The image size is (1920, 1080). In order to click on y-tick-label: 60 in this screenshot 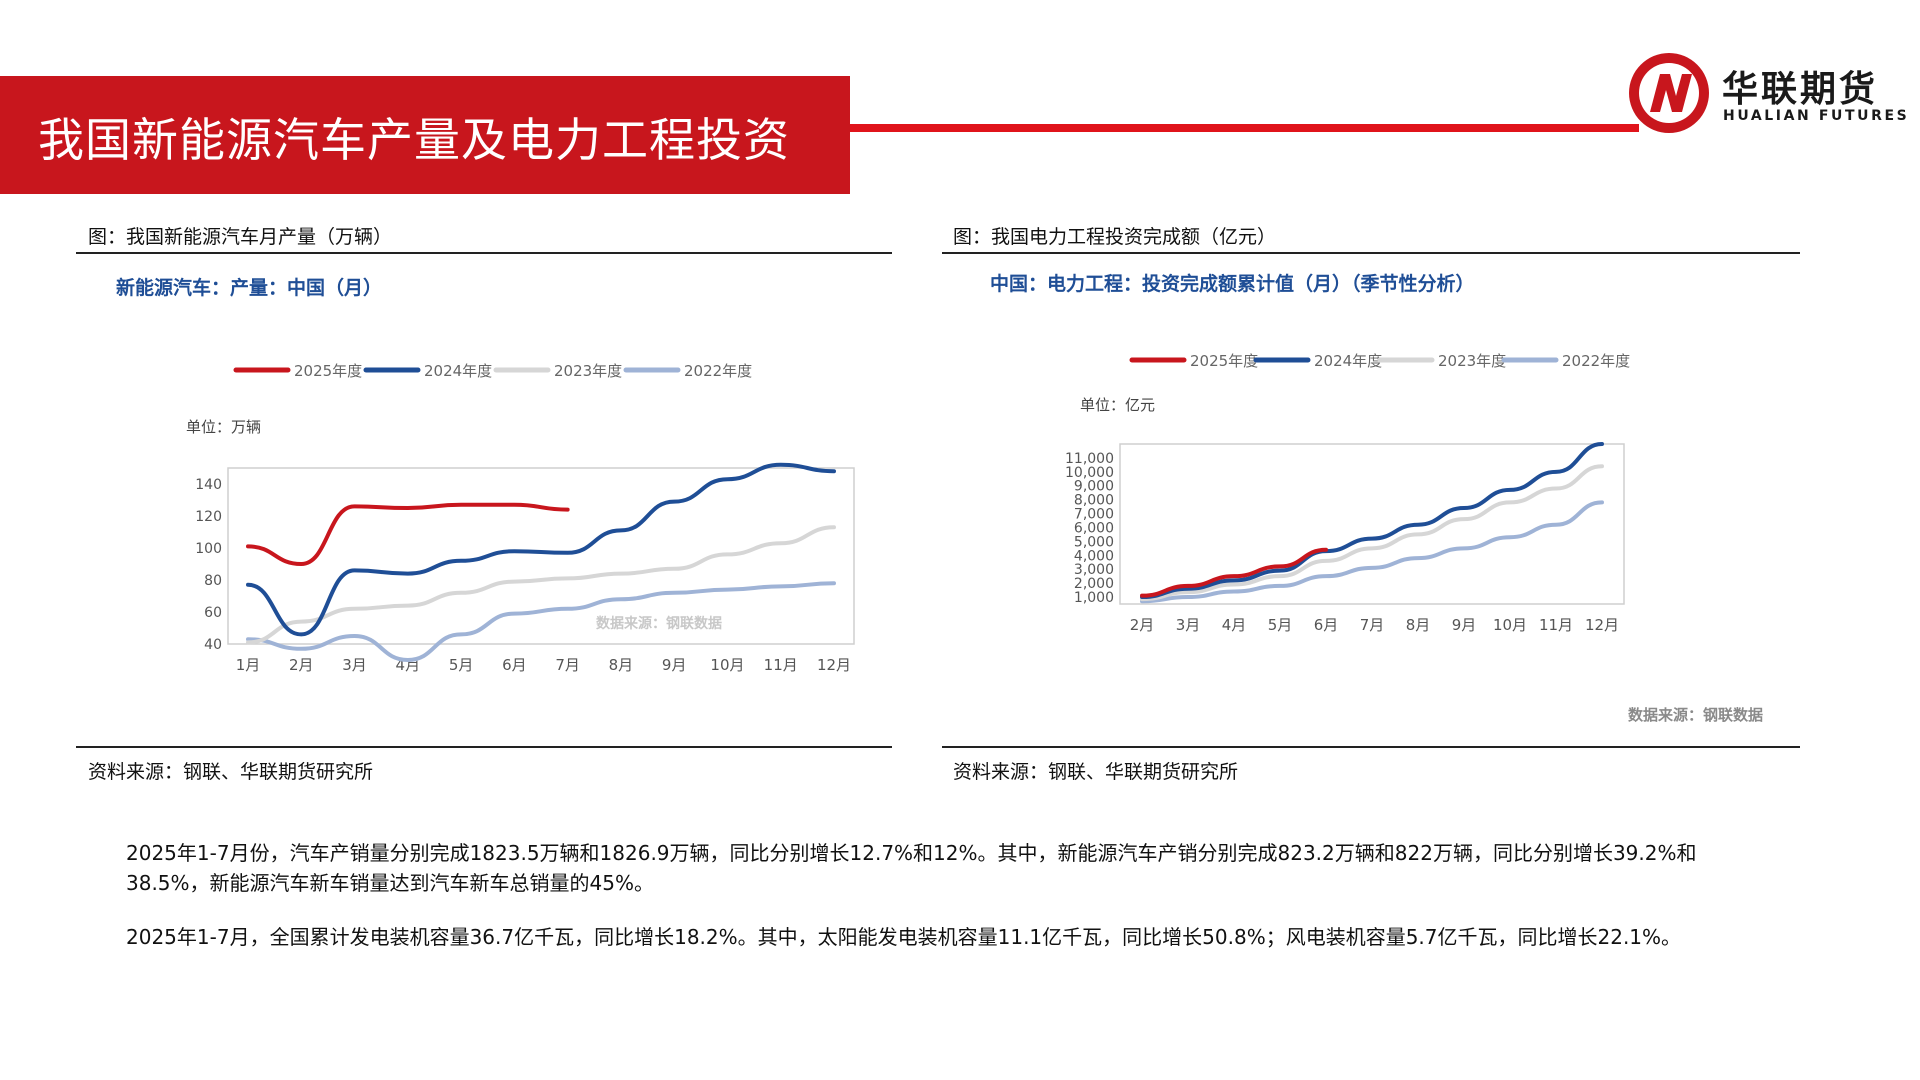, I will do `click(213, 613)`.